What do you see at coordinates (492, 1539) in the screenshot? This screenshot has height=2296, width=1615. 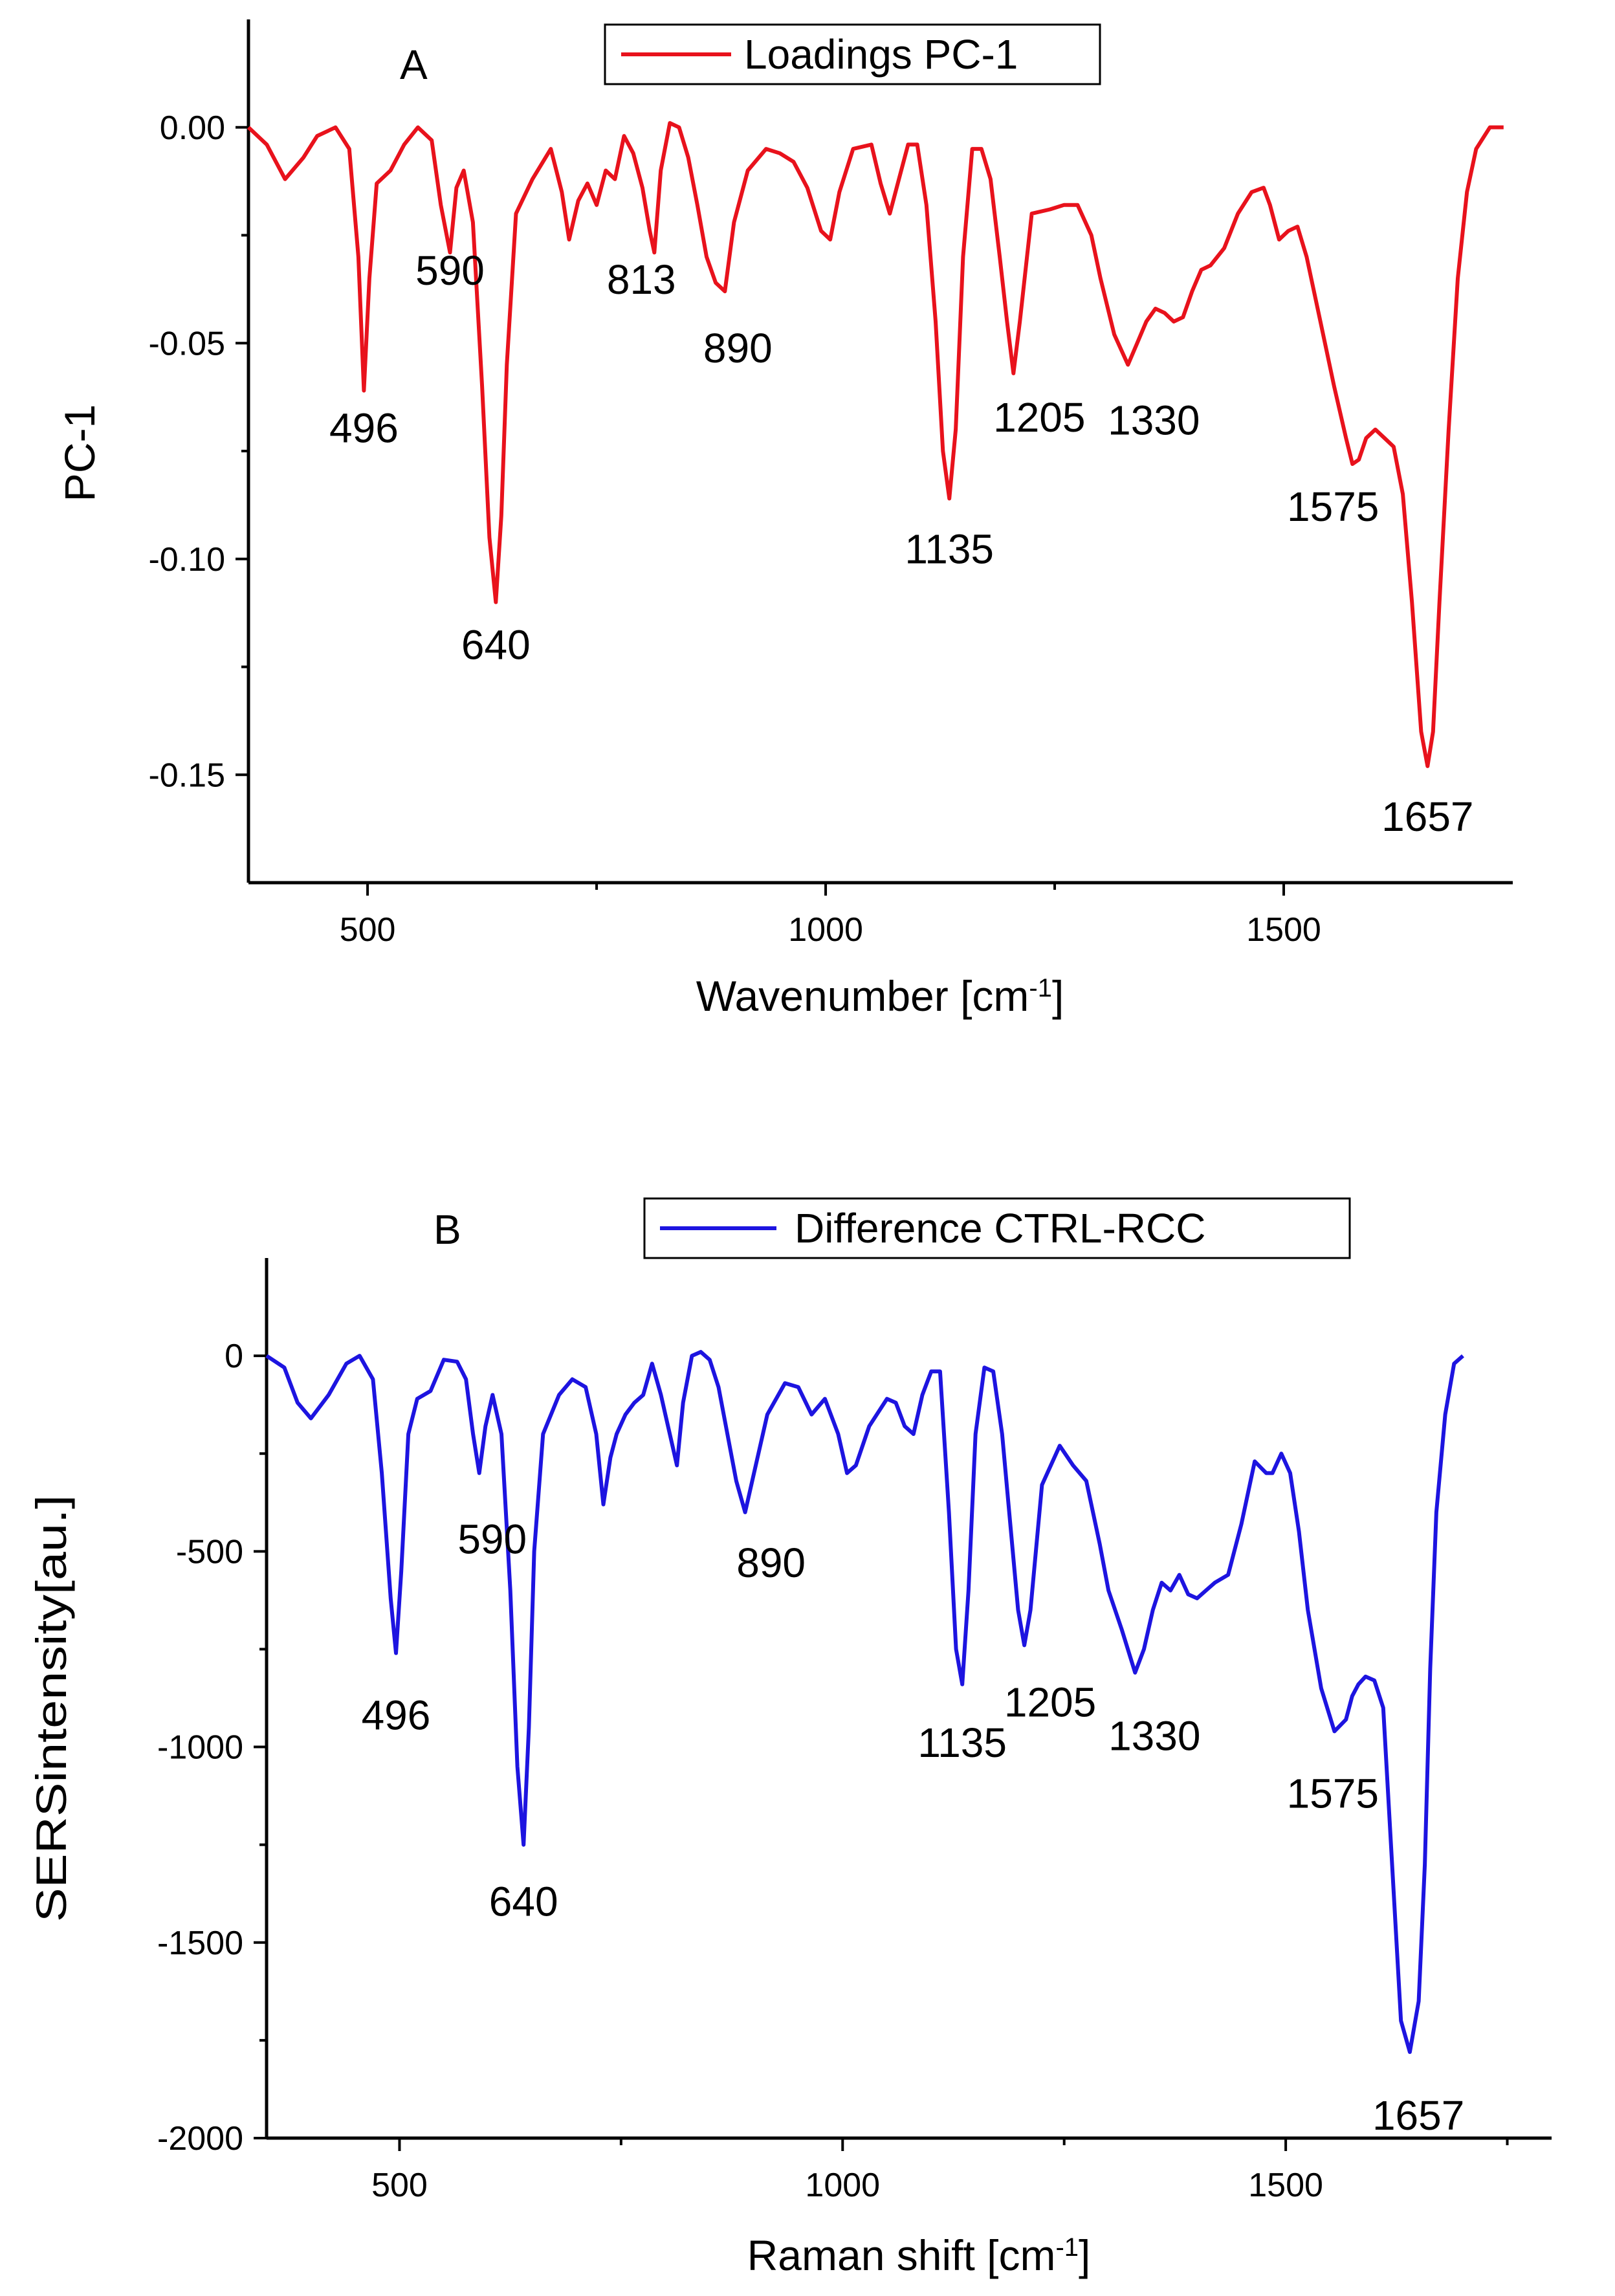 I see `panel-b-peak-label: 590` at bounding box center [492, 1539].